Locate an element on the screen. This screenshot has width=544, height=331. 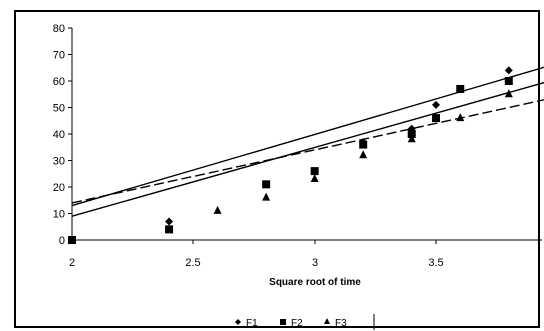
y-tick-label-6: 60 is located at coordinates (59, 82).